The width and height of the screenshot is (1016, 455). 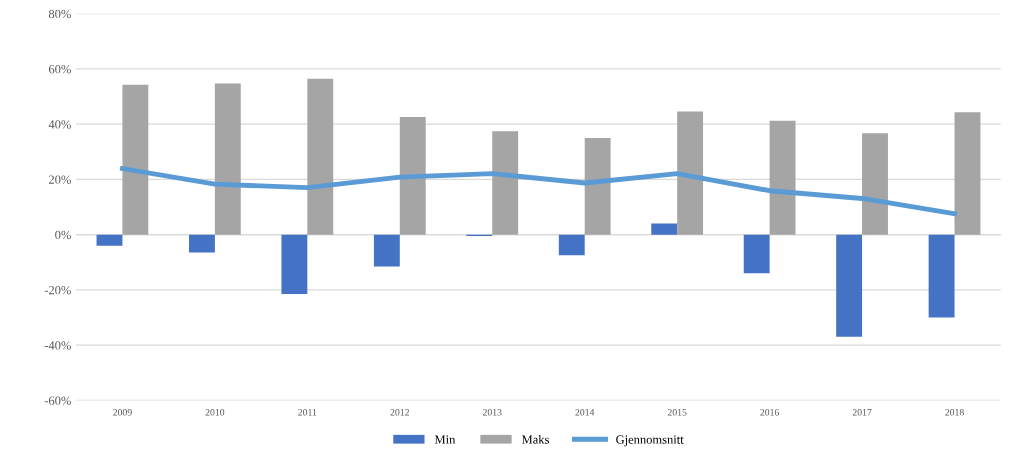 What do you see at coordinates (650, 441) in the screenshot?
I see `legend-label: Gjennomsnitt` at bounding box center [650, 441].